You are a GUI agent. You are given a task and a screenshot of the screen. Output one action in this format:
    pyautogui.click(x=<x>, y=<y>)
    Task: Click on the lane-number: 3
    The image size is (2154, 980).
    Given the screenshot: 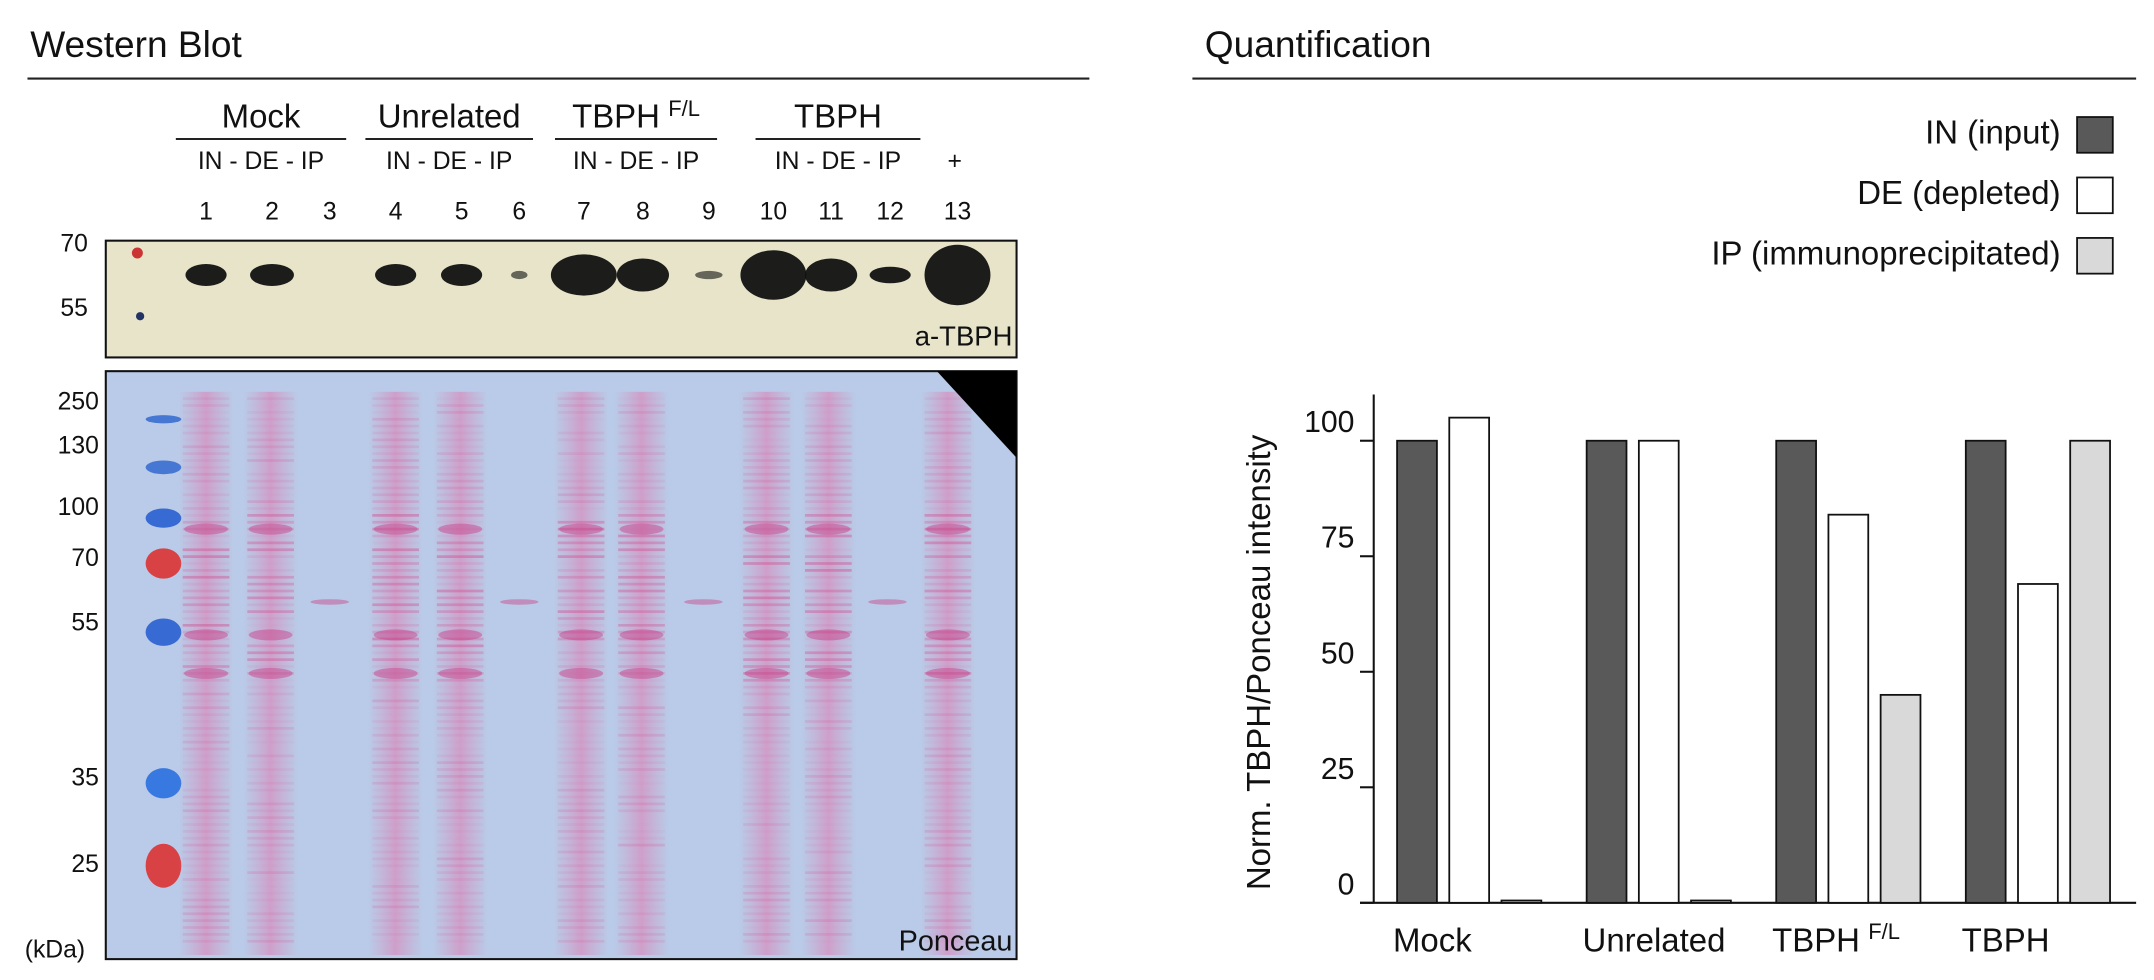 What is the action you would take?
    pyautogui.click(x=330, y=212)
    